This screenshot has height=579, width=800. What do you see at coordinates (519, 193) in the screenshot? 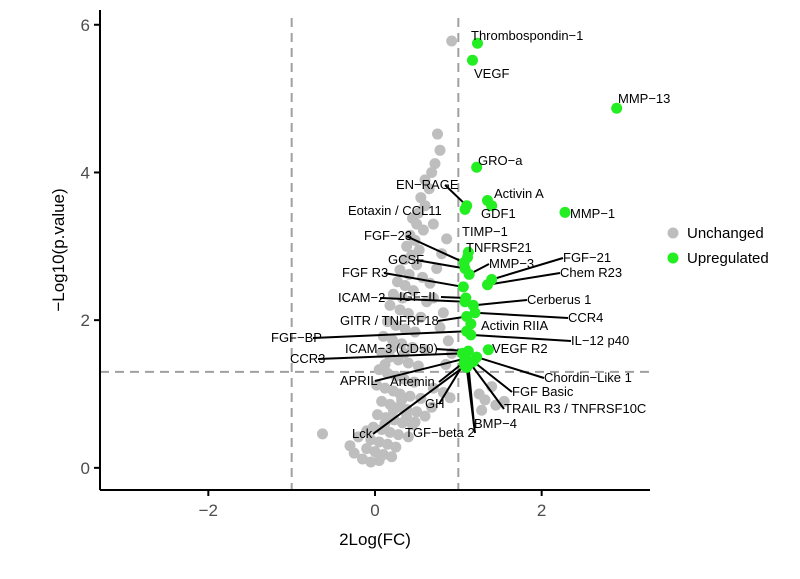
I see `point-label: Activin A` at bounding box center [519, 193].